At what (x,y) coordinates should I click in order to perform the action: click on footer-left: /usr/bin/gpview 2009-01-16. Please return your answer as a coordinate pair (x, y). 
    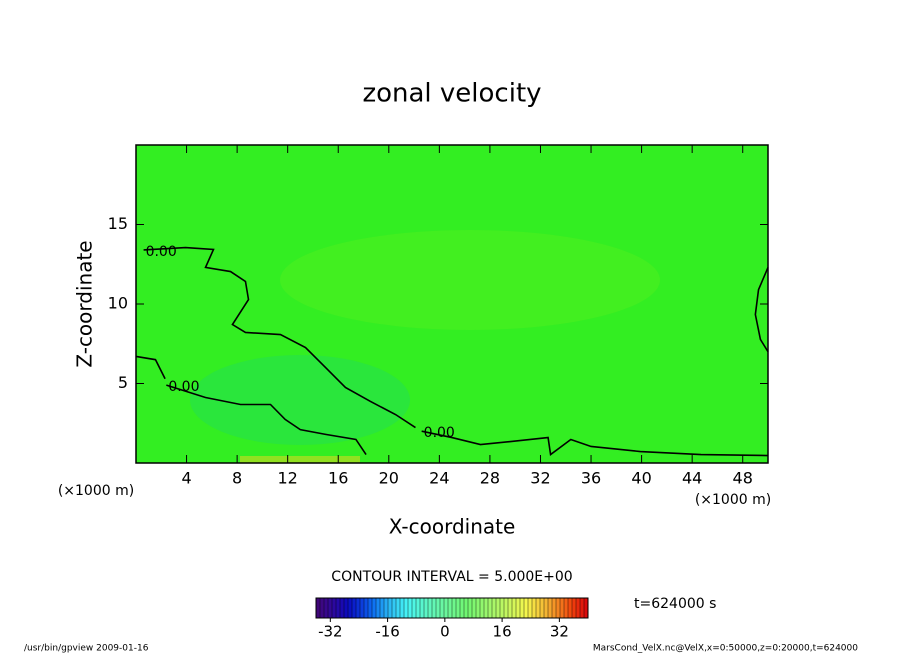
    Looking at the image, I should click on (86, 649).